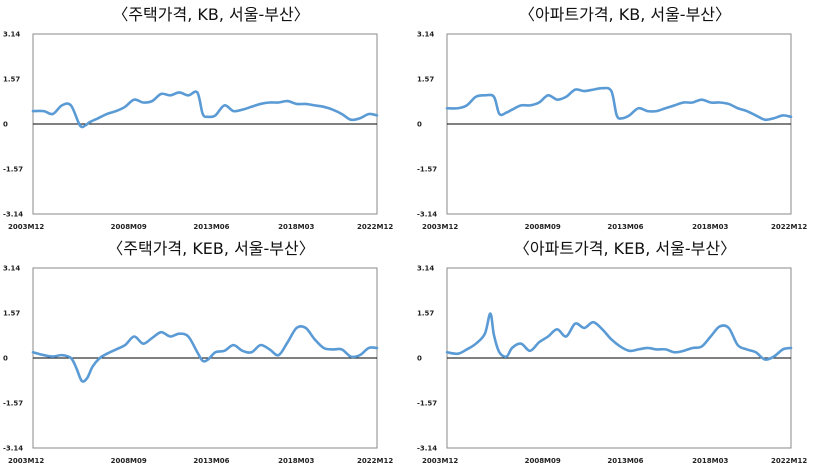  Describe the element at coordinates (625, 248) in the screenshot. I see `chart-title: 〈아파트가격, KEB, 서울-부산〉` at that location.